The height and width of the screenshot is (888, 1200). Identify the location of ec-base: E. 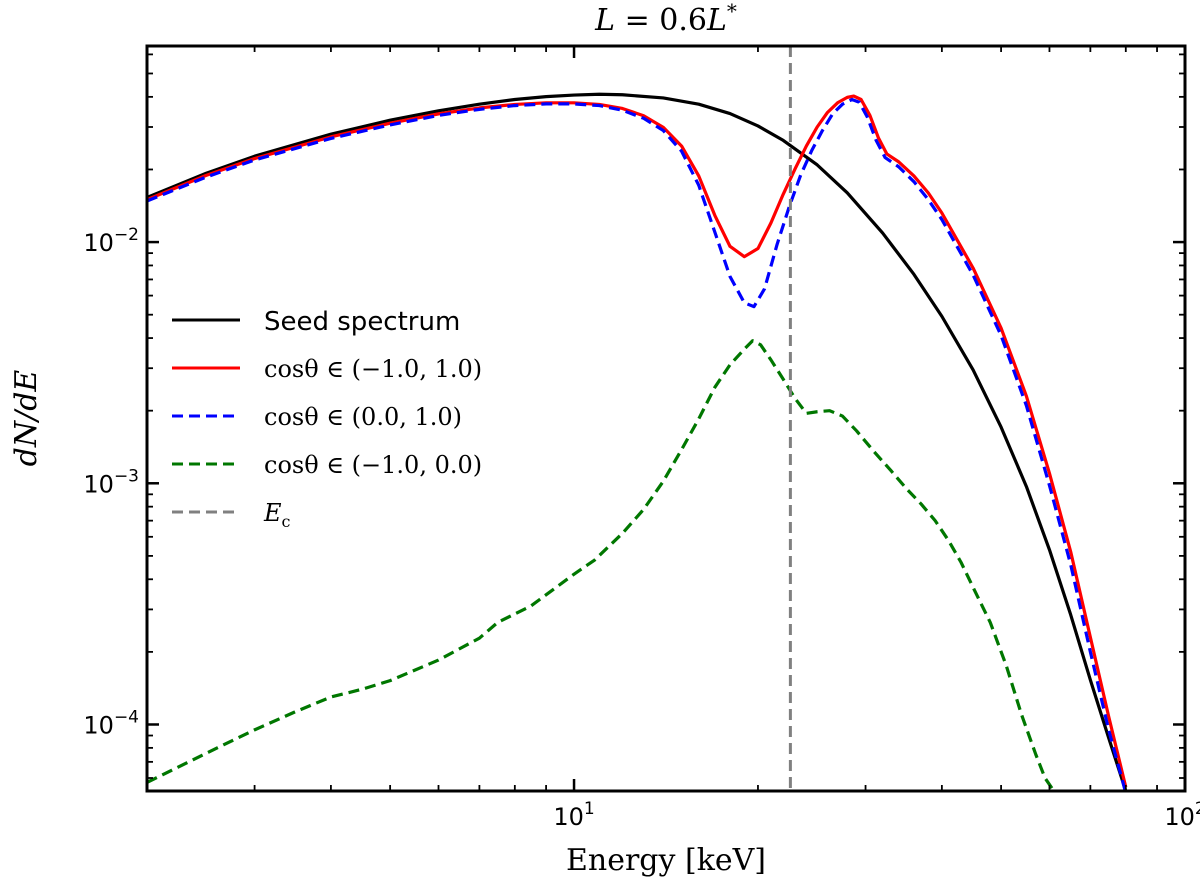
(272, 513).